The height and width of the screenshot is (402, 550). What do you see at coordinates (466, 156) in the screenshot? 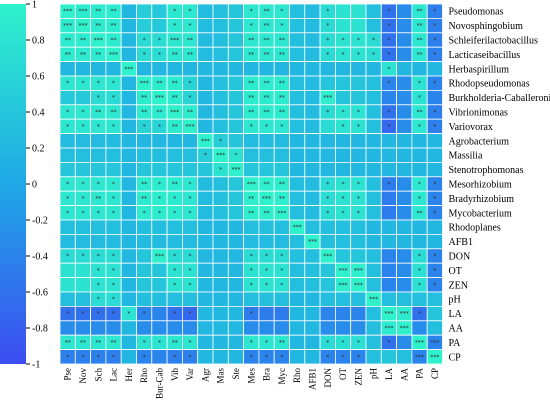
I see `row-label: Massilia` at bounding box center [466, 156].